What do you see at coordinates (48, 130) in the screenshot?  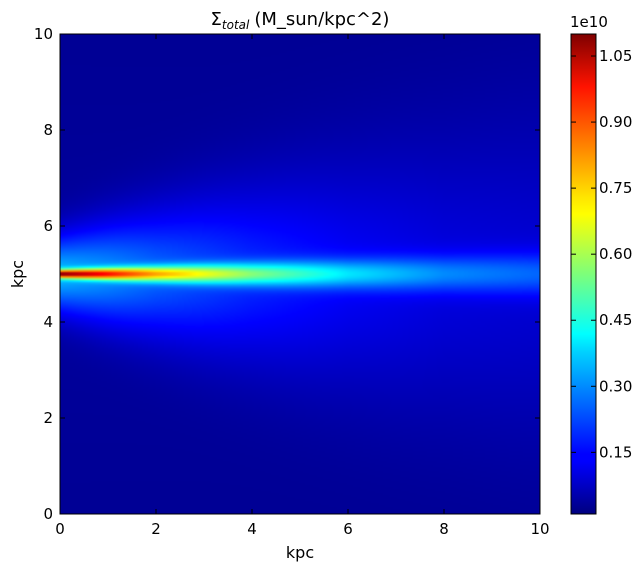 I see `y-tick-label: 8` at bounding box center [48, 130].